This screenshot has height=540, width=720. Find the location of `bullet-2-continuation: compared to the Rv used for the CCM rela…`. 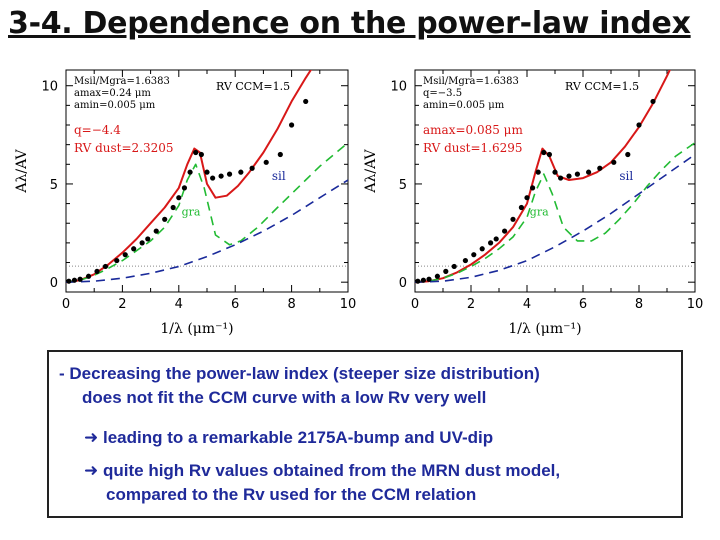

bullet-2-continuation: compared to the Rv used for the CCM rela… is located at coordinates (291, 494).